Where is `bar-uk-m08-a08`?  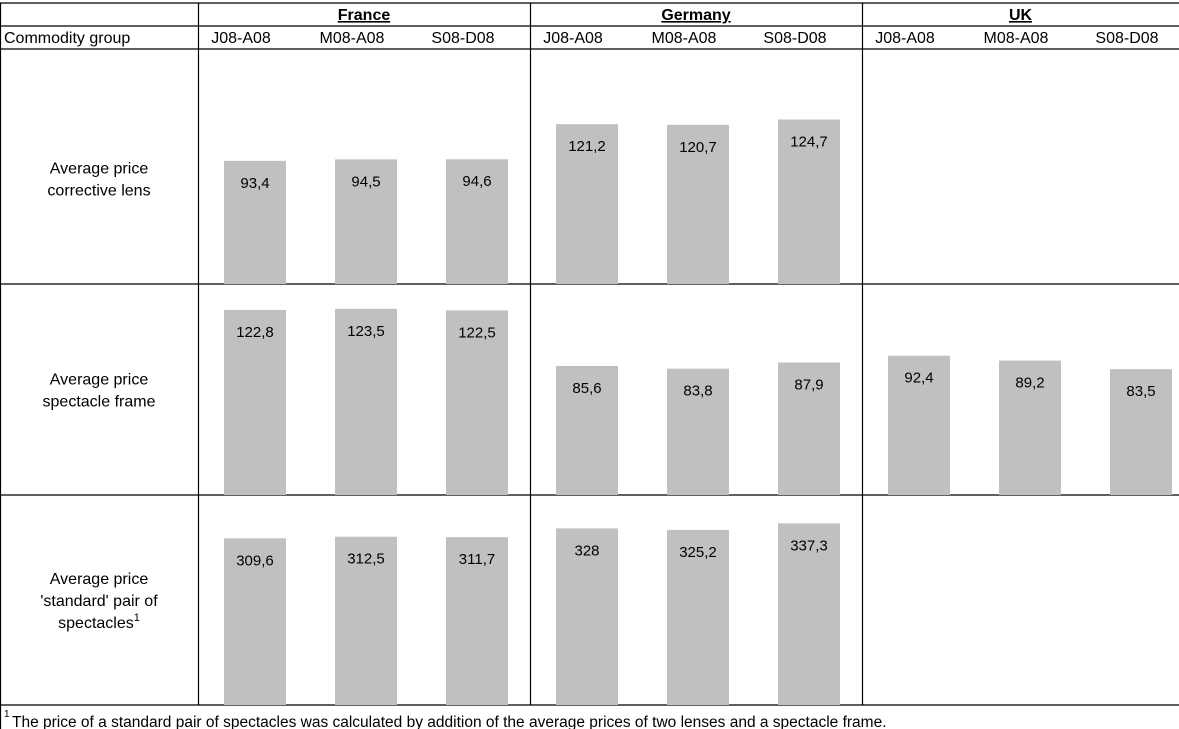
bar-uk-m08-a08 is located at coordinates (1030, 427).